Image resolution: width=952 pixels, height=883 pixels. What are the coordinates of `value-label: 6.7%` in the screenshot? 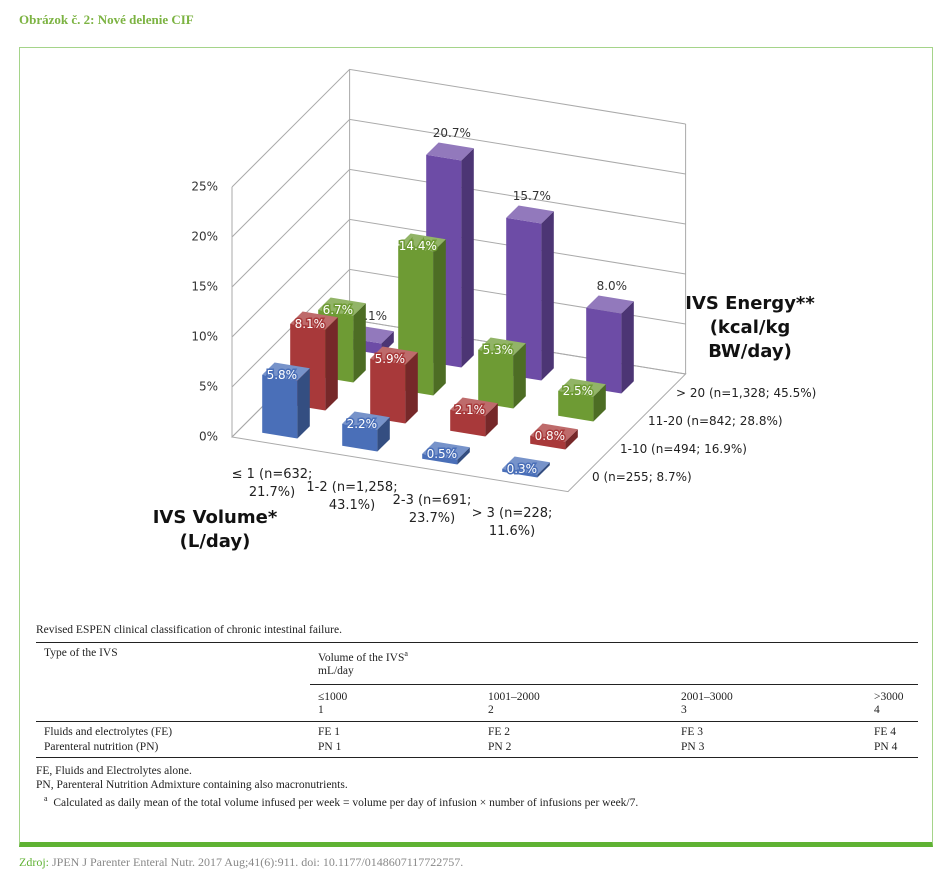 It's located at (338, 310).